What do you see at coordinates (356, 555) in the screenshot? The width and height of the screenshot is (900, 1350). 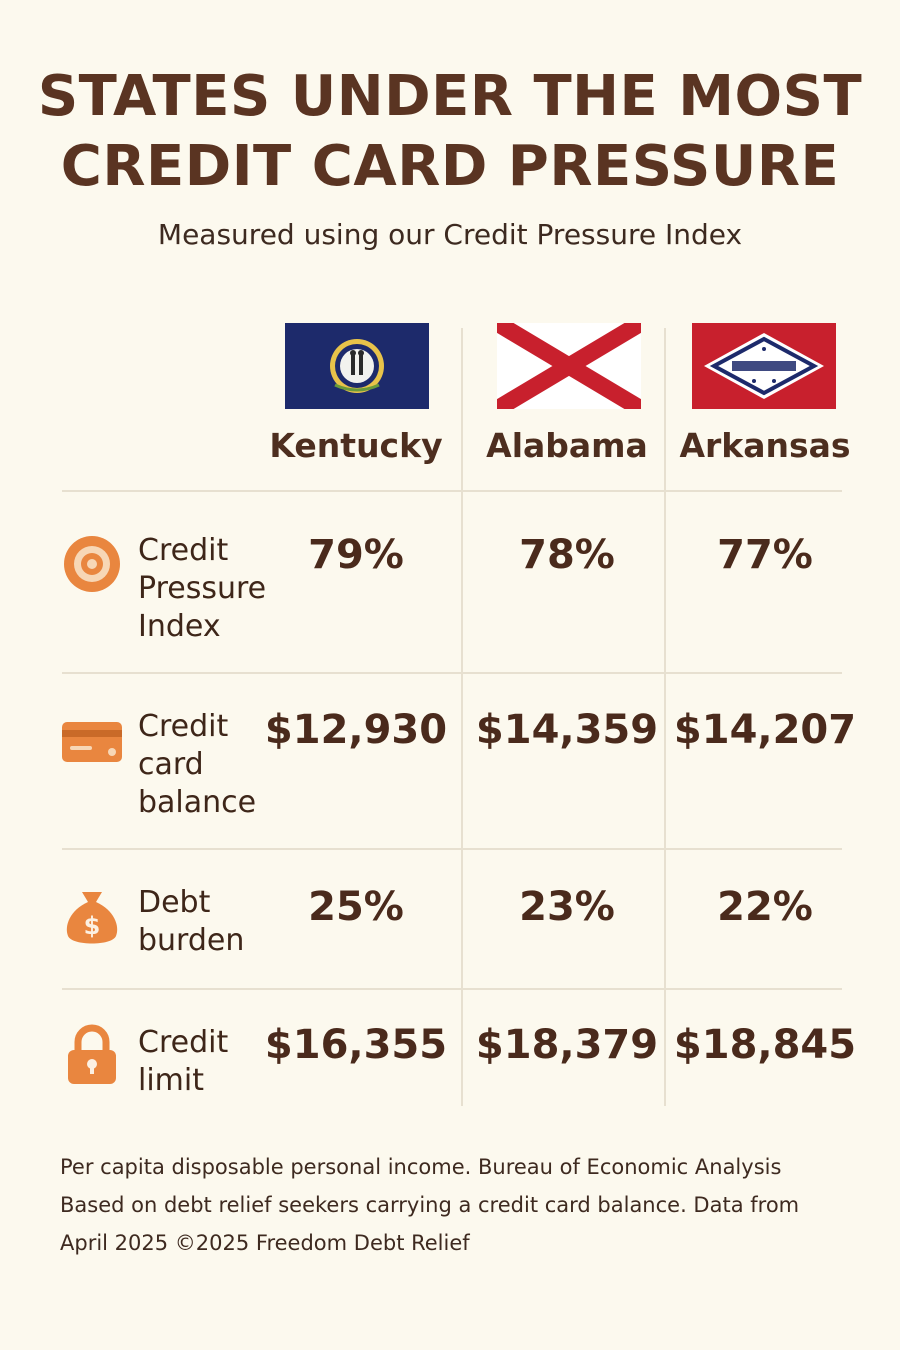 I see `cell-kentucky-credit-pressure-index: 79%` at bounding box center [356, 555].